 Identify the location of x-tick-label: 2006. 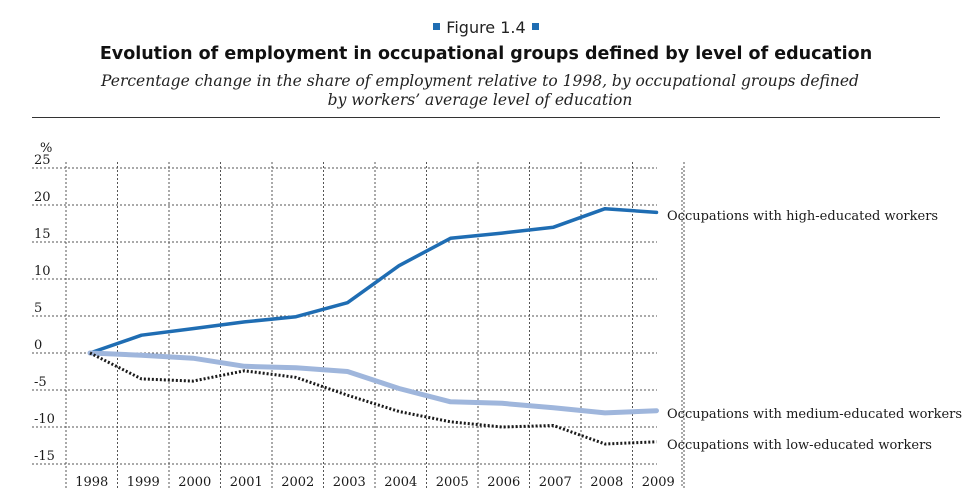
(503, 482).